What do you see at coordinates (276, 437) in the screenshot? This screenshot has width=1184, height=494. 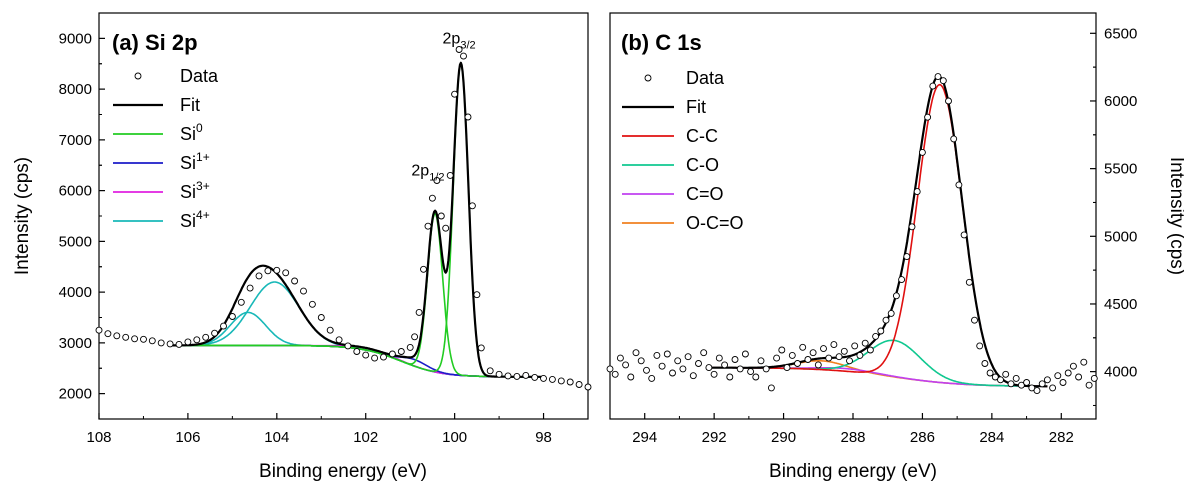 I see `x-tick-label: 104` at bounding box center [276, 437].